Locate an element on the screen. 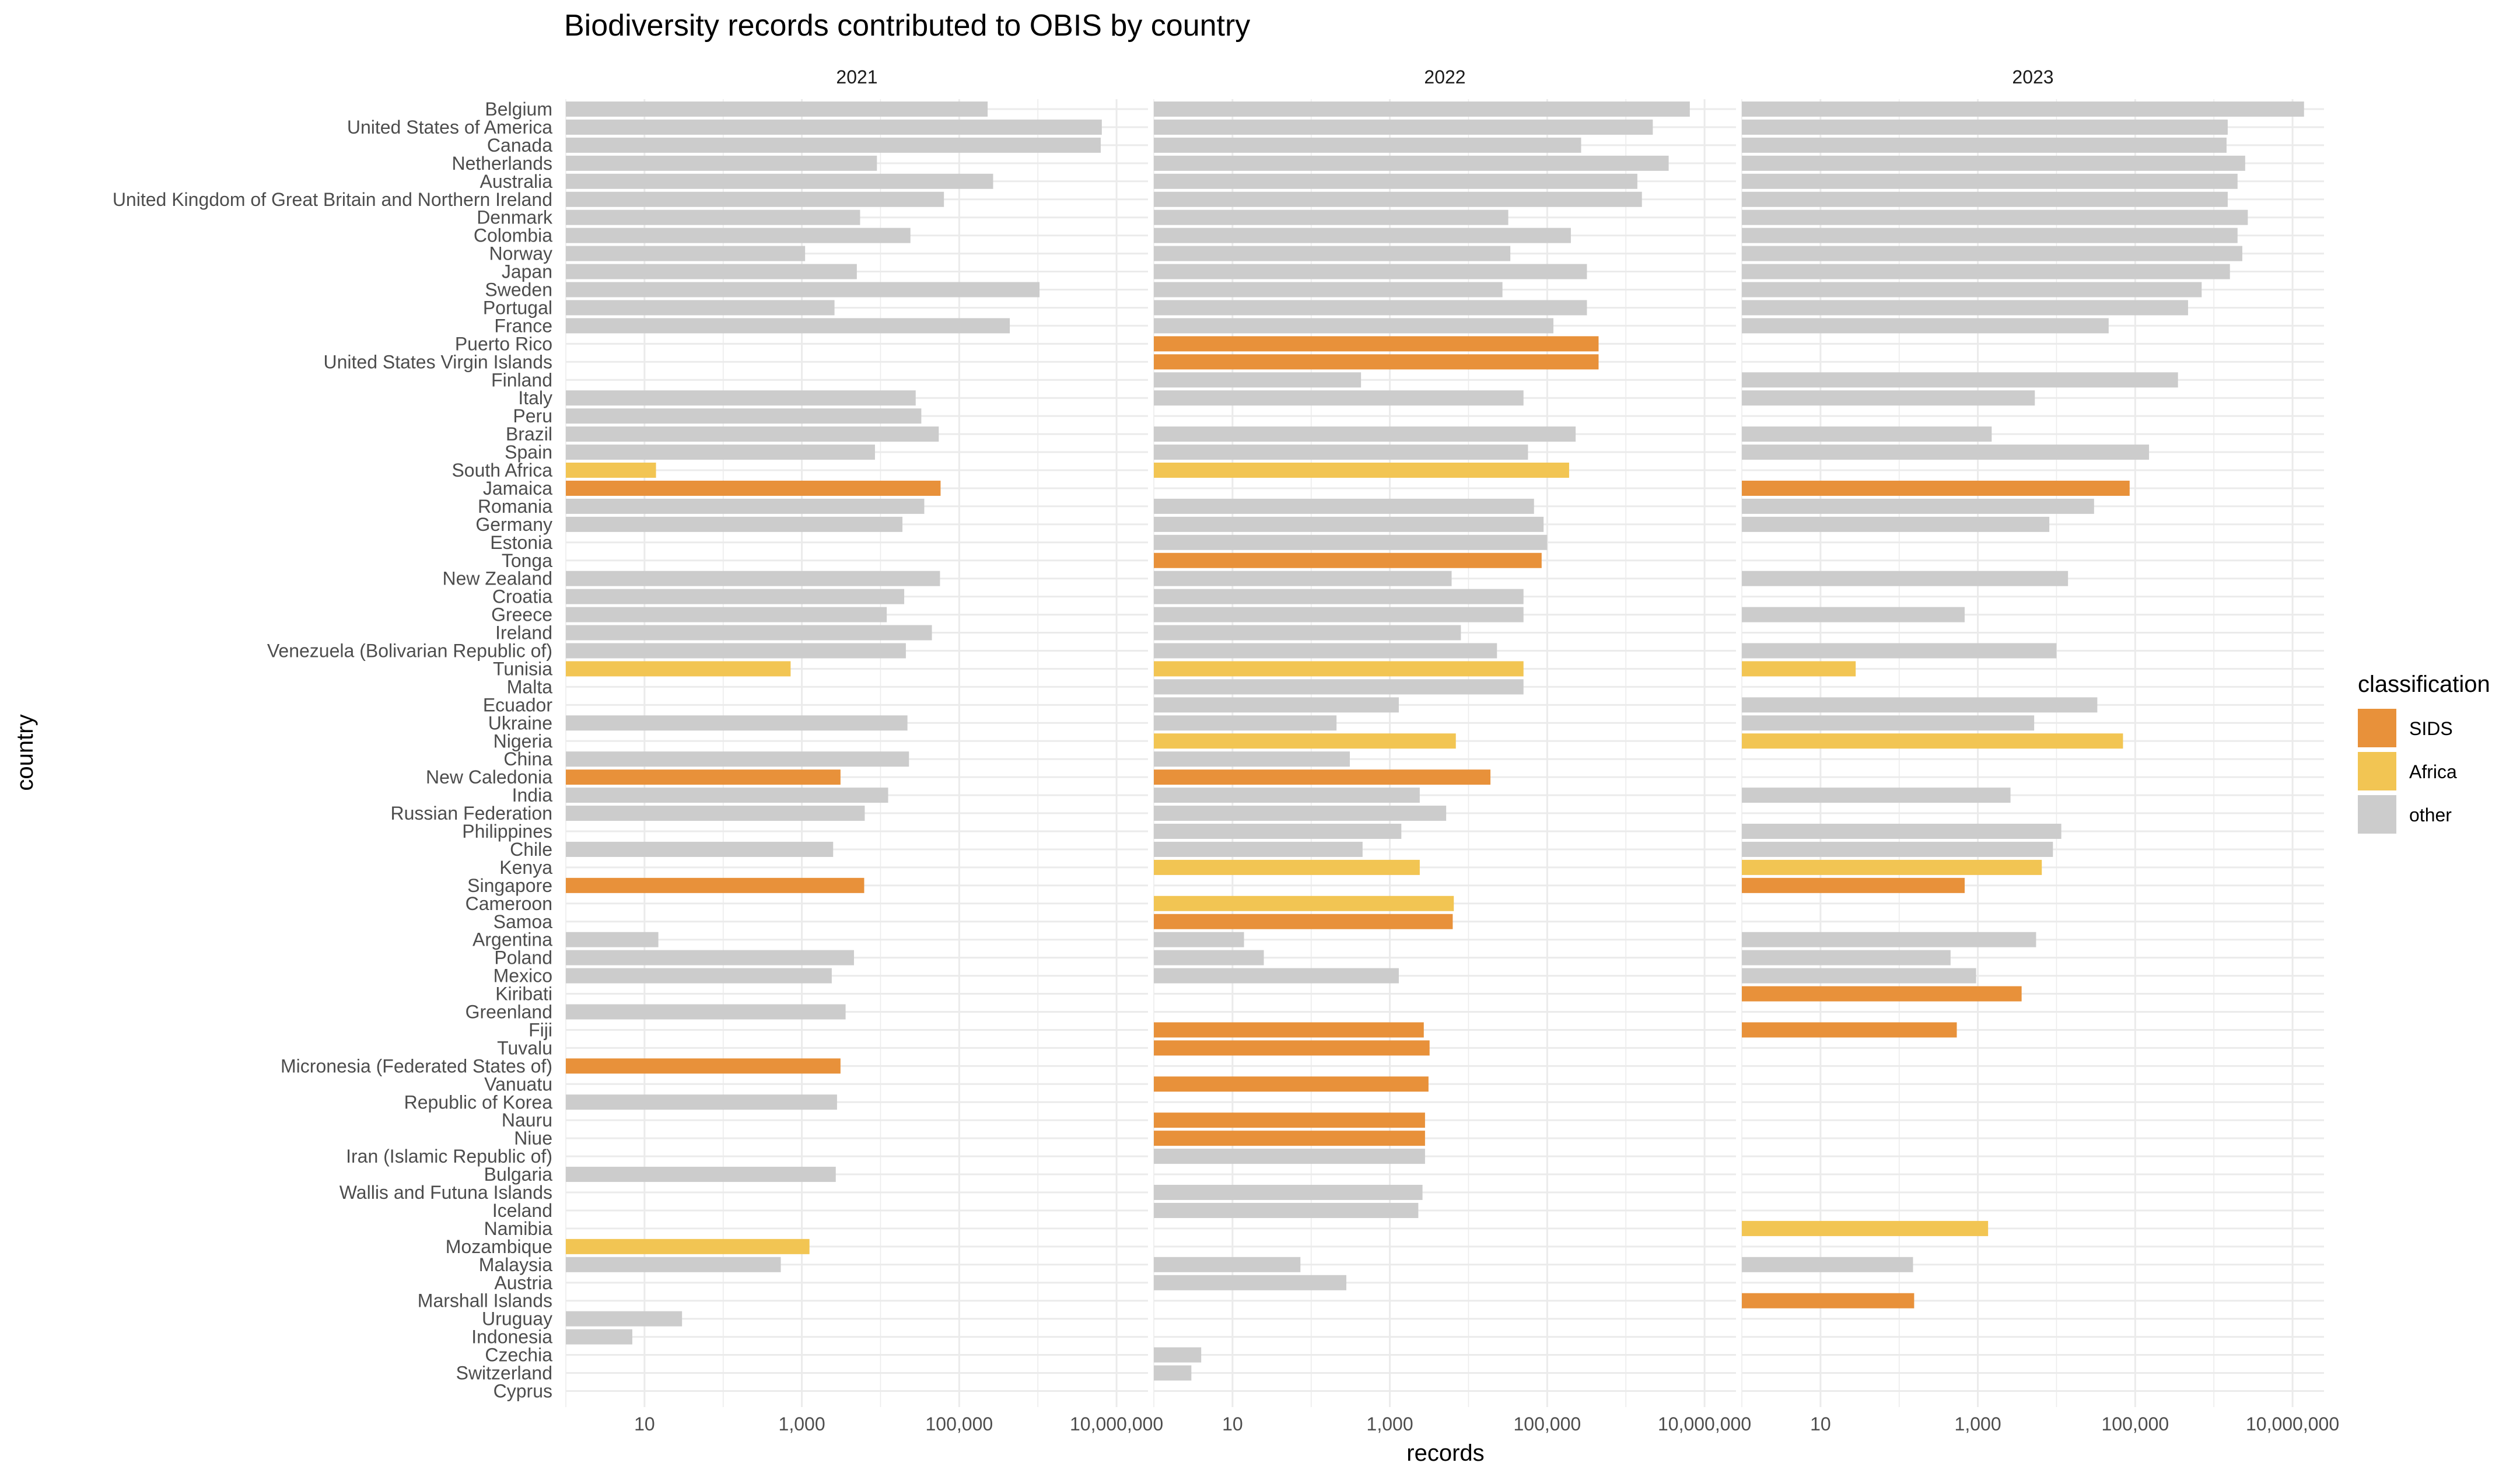 The image size is (2520, 1473). country-label: India is located at coordinates (532, 795).